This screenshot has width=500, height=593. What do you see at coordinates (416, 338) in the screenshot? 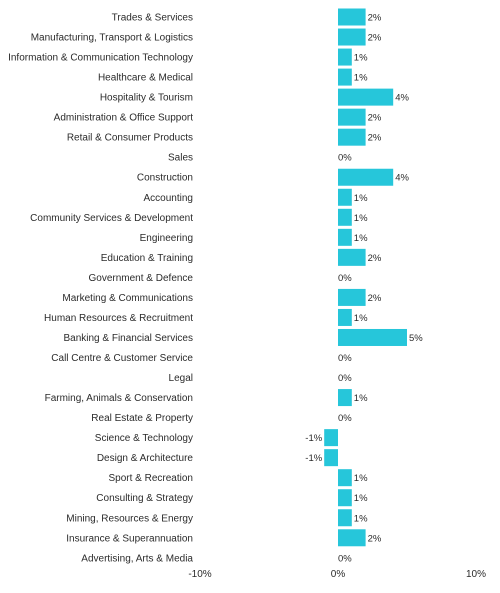
I see `value-label: 5%` at bounding box center [416, 338].